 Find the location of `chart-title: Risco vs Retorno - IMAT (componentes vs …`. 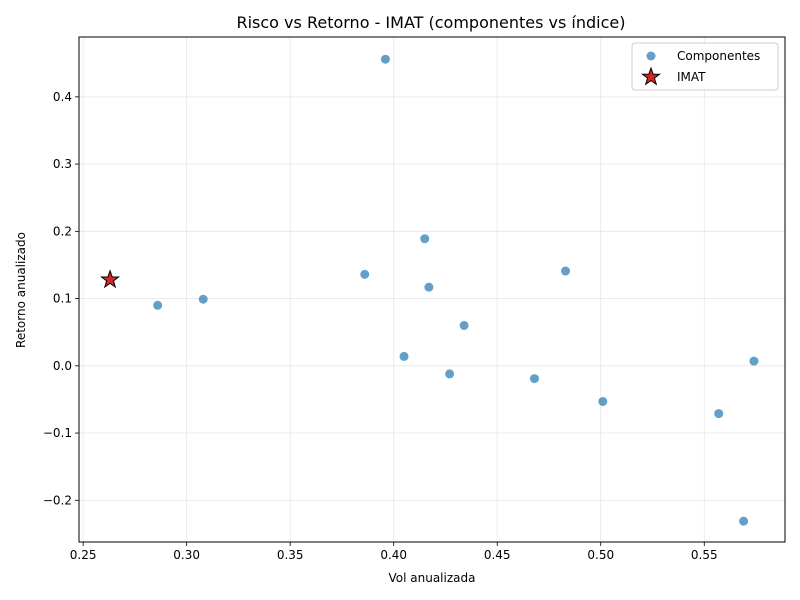

chart-title: Risco vs Retorno - IMAT (componentes vs … is located at coordinates (430, 22).